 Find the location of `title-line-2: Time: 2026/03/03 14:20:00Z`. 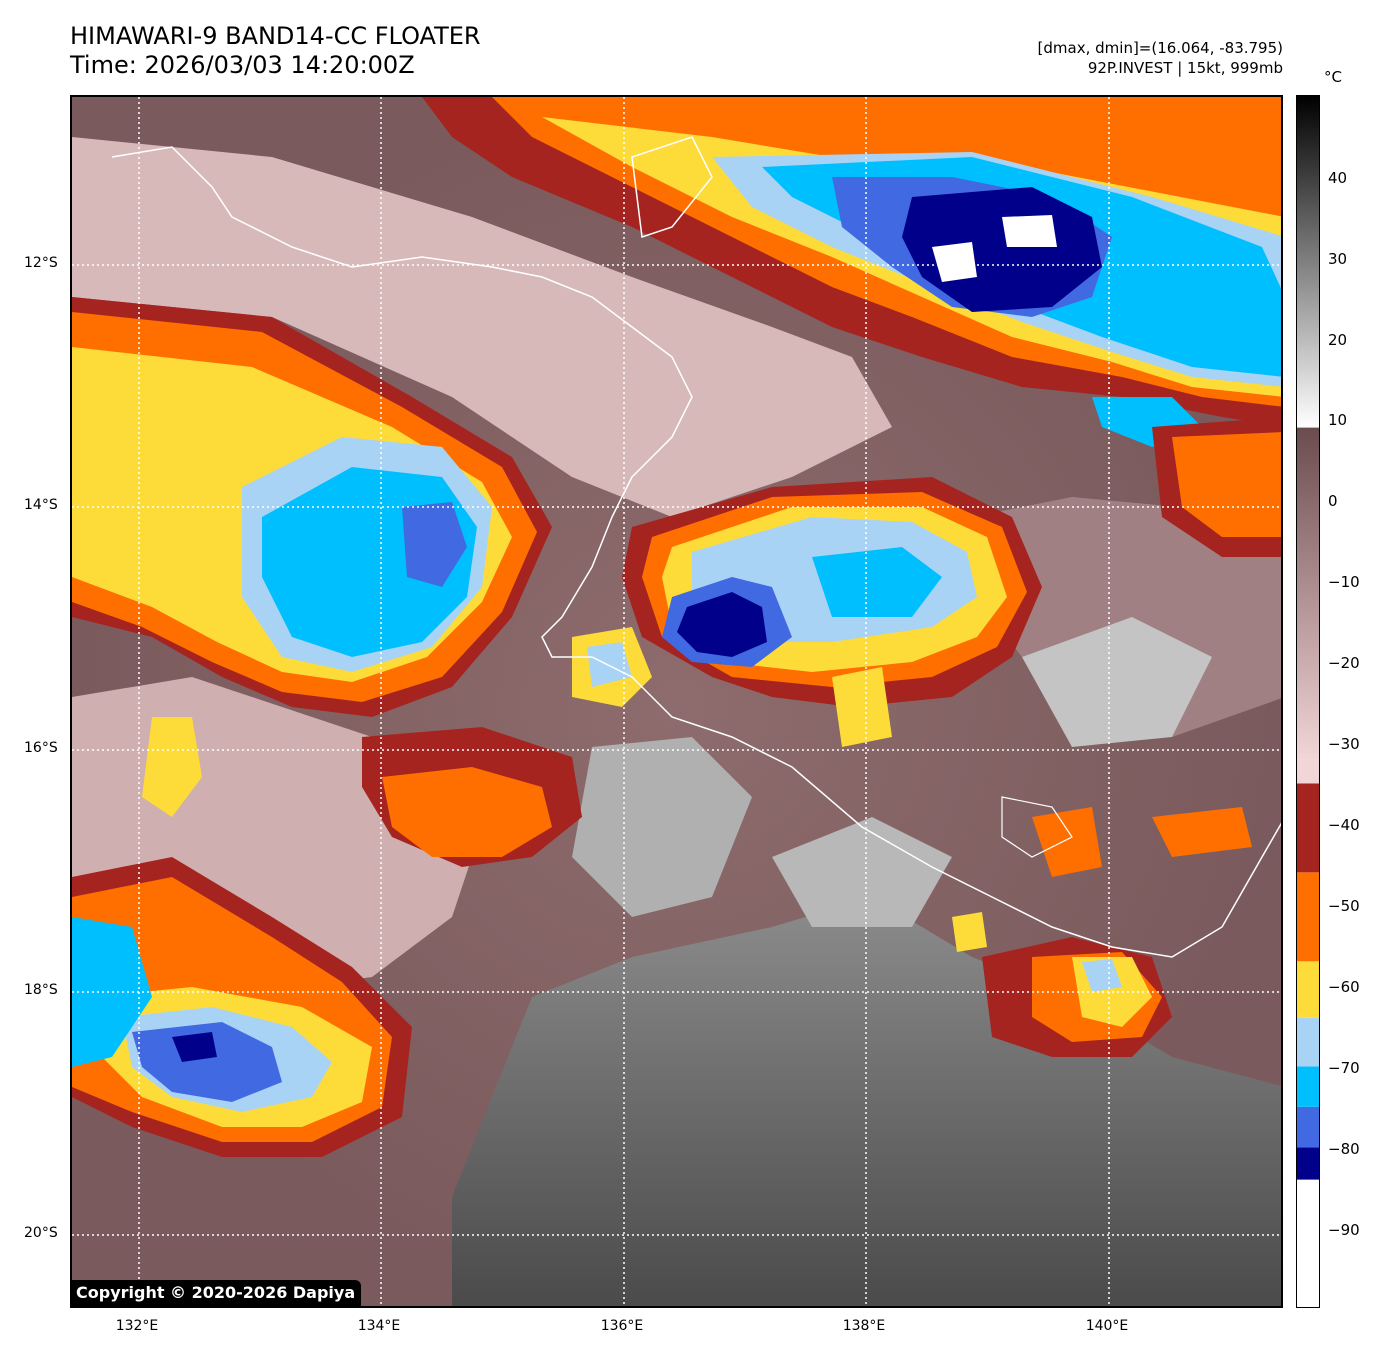

title-line-2: Time: 2026/03/03 14:20:00Z is located at coordinates (242, 65).